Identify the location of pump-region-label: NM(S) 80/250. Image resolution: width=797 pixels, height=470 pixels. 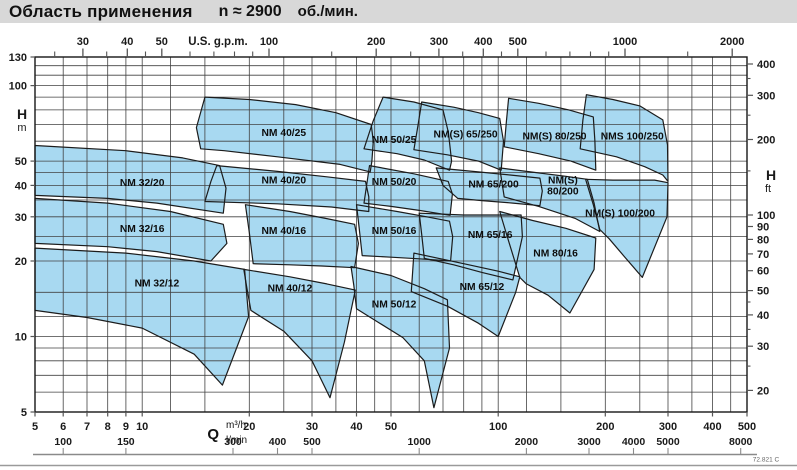
(554, 136).